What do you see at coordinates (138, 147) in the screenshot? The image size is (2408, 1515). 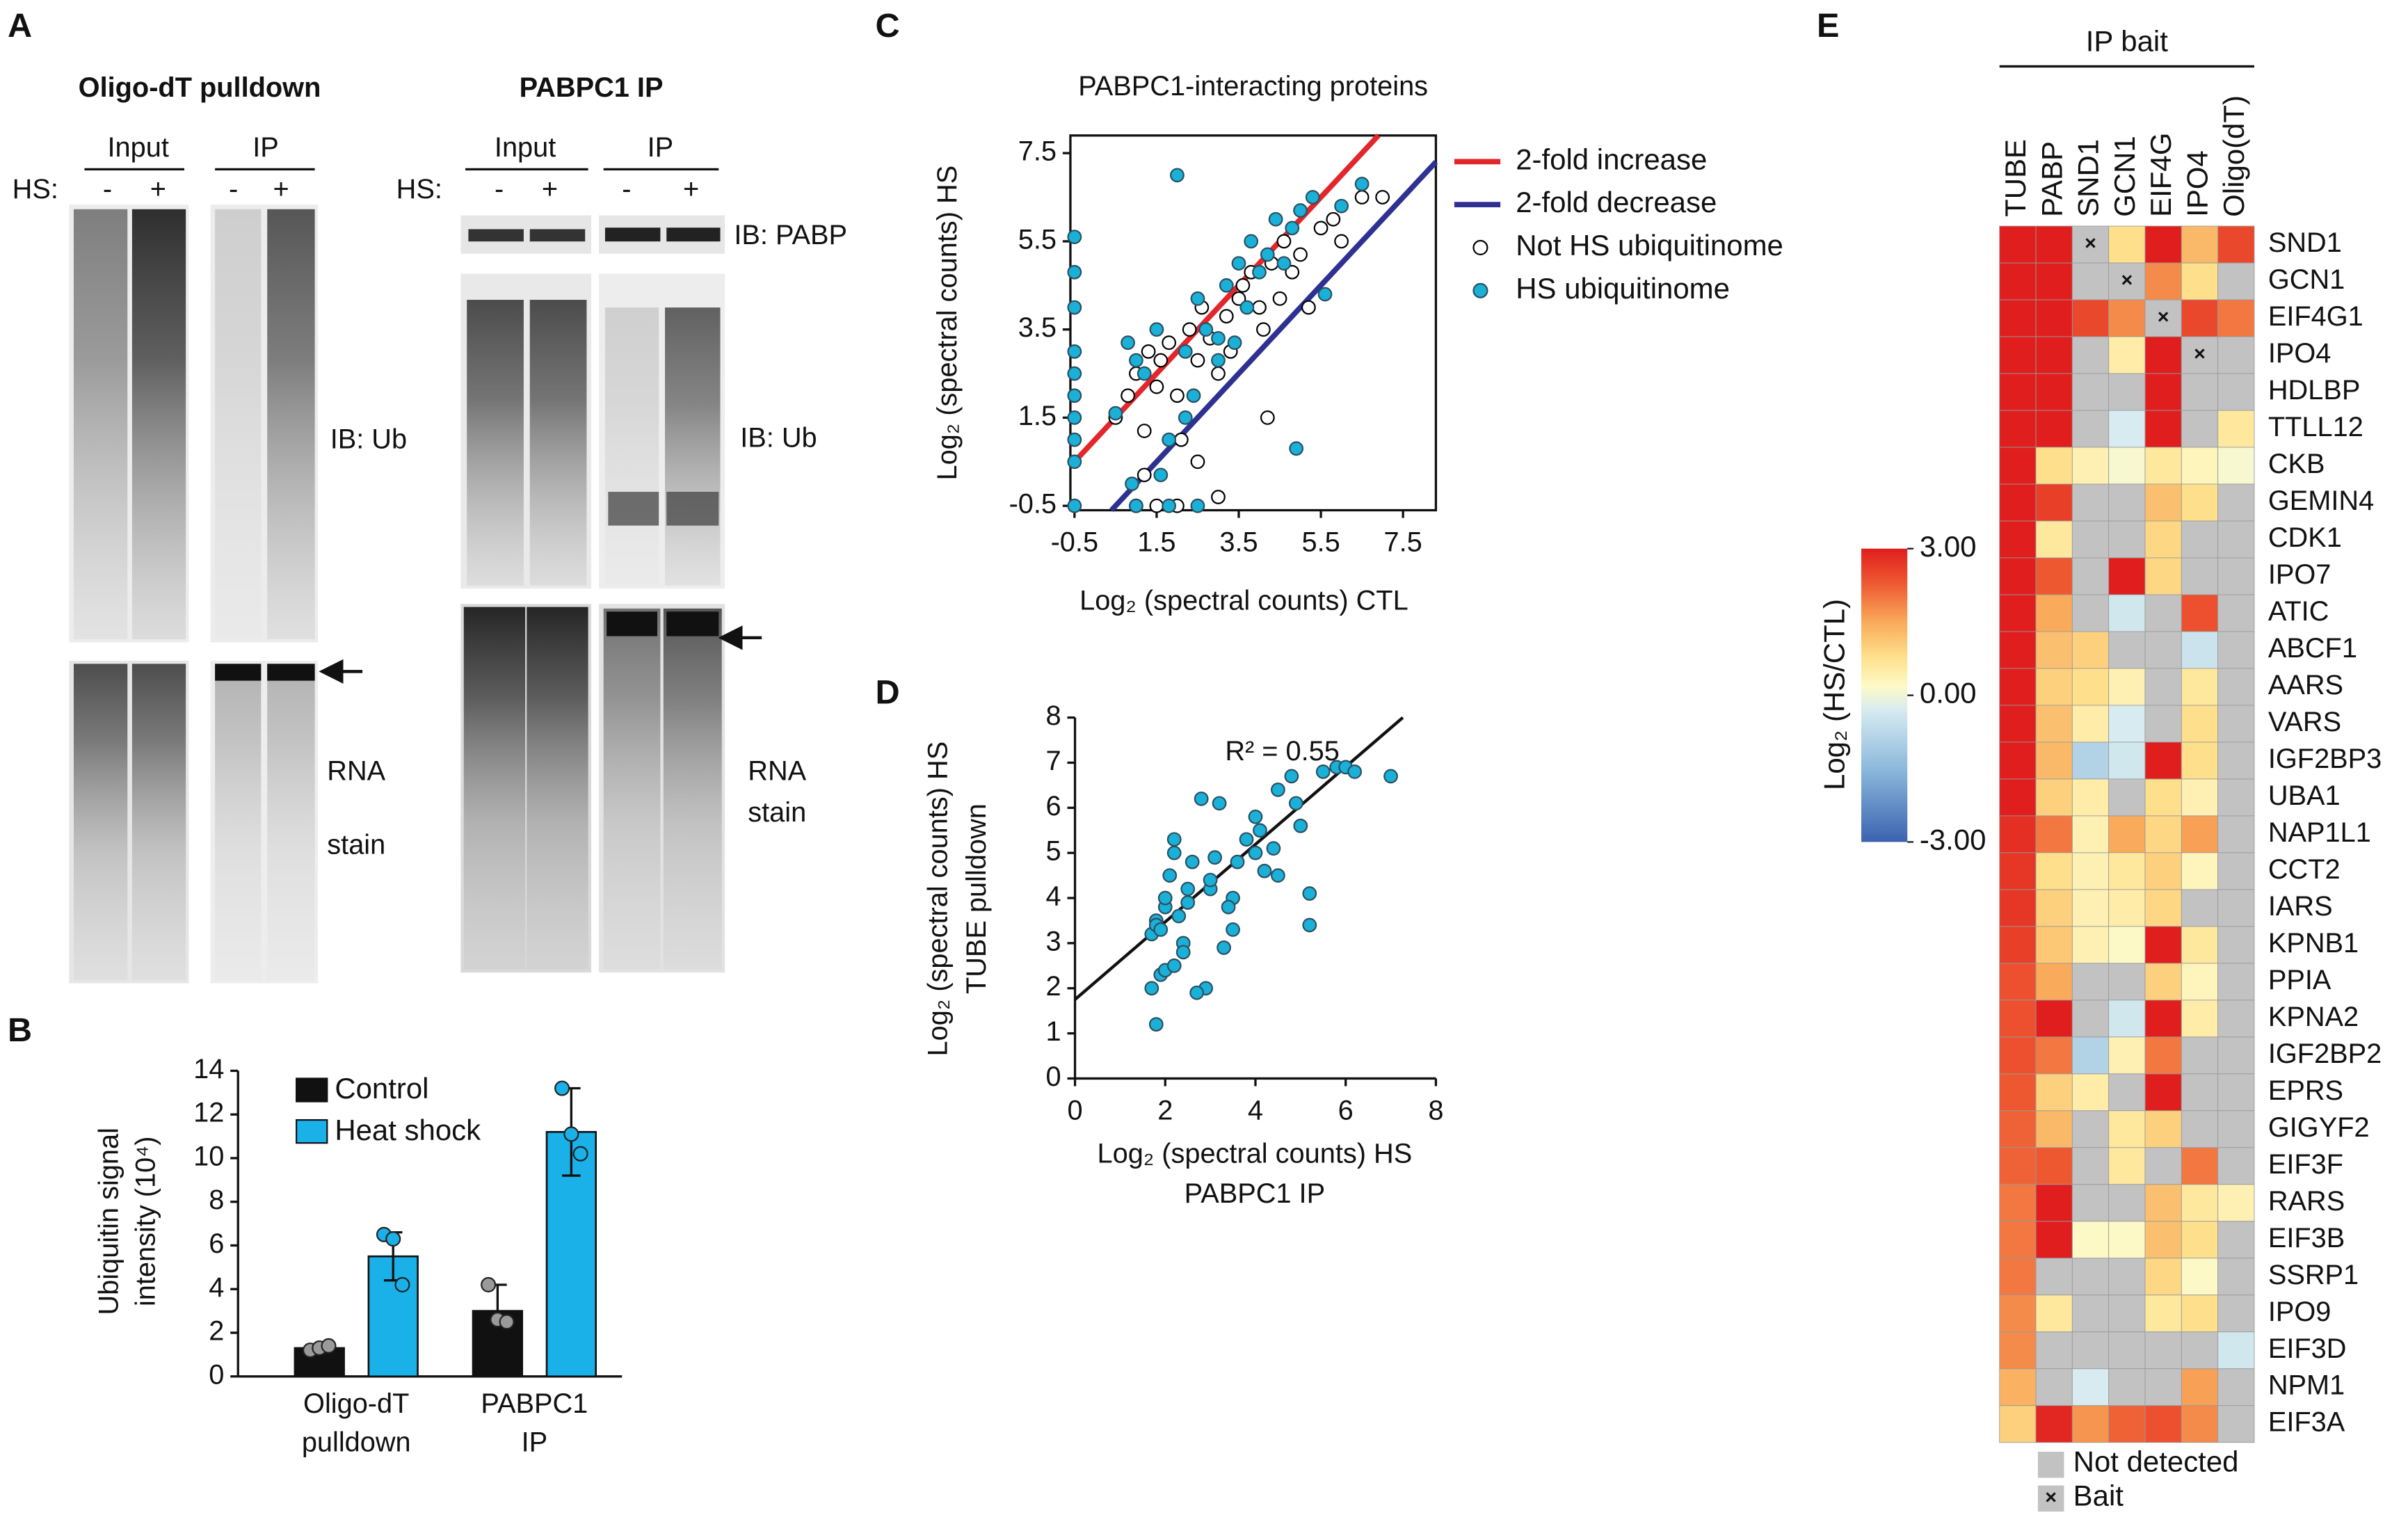 I see `lane-group: Input` at bounding box center [138, 147].